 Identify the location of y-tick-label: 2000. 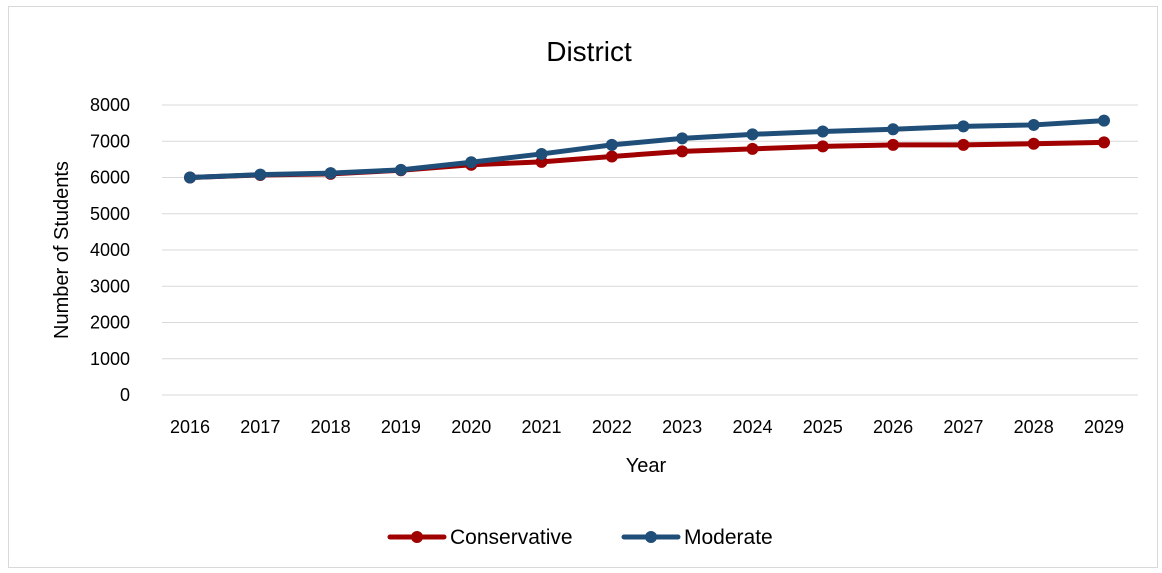
(110, 323).